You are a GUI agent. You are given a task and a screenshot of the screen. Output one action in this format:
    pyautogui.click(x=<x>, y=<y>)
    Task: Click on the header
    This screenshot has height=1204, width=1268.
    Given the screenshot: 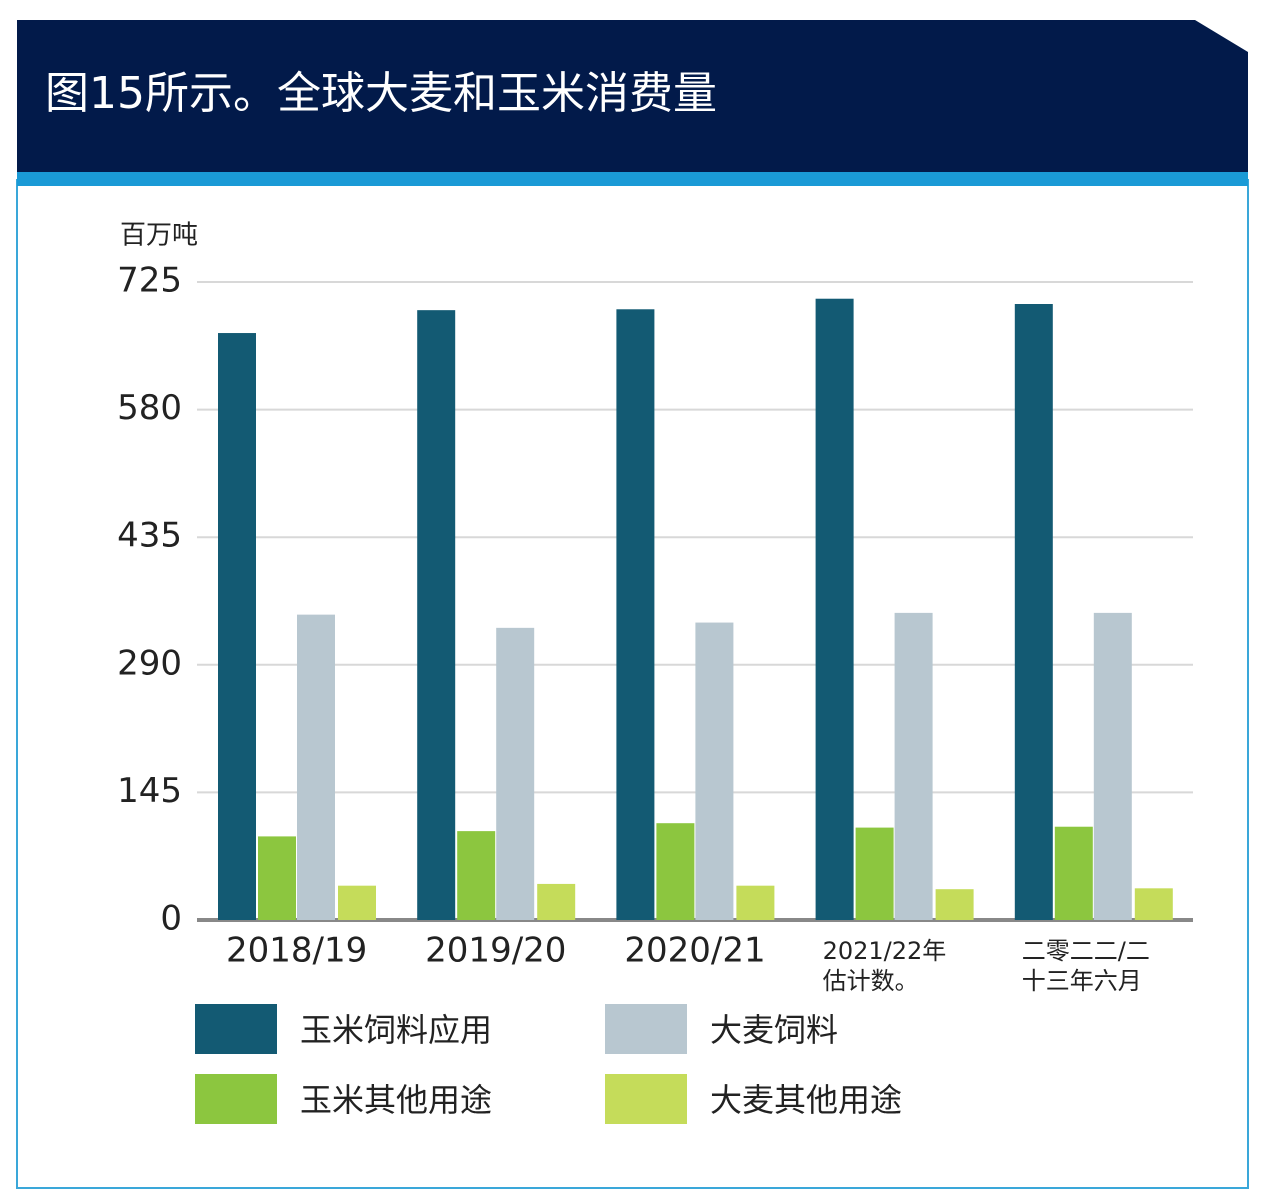 What is the action you would take?
    pyautogui.click(x=632, y=96)
    